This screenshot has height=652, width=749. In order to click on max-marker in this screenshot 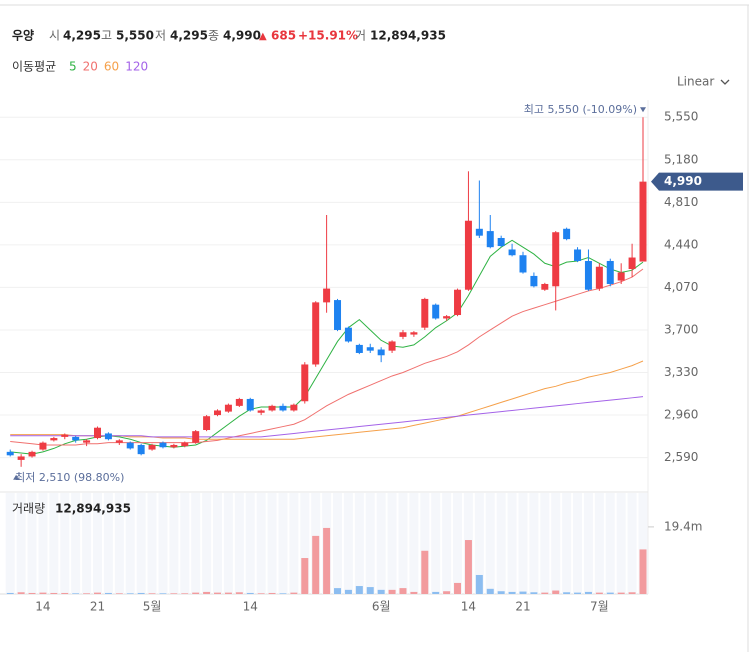, I will do `click(643, 110)`.